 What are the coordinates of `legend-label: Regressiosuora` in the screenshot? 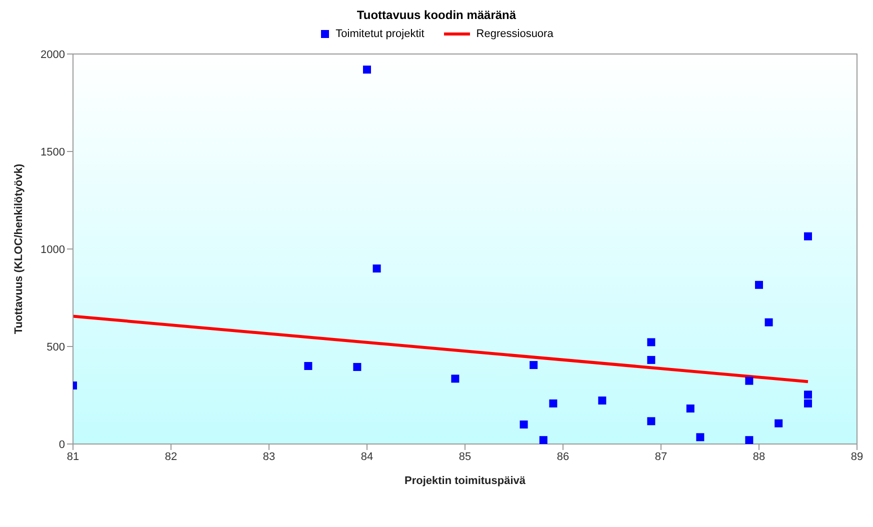 It's located at (515, 34).